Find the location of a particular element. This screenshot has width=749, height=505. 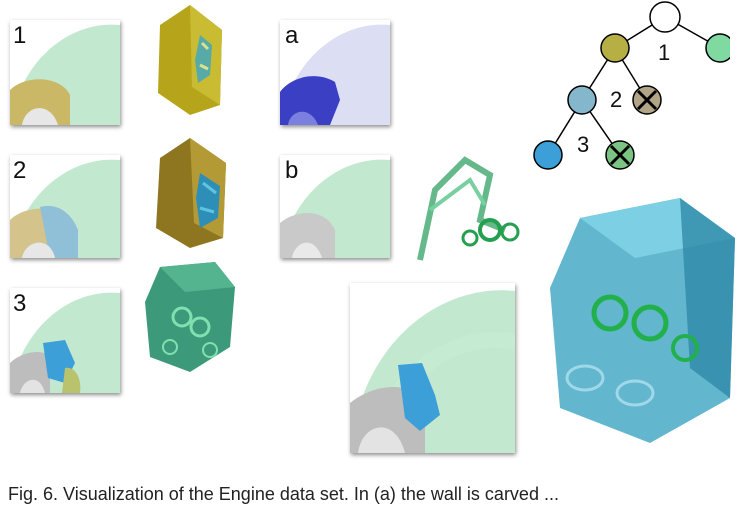

panel-a-render is located at coordinates (335, 74).